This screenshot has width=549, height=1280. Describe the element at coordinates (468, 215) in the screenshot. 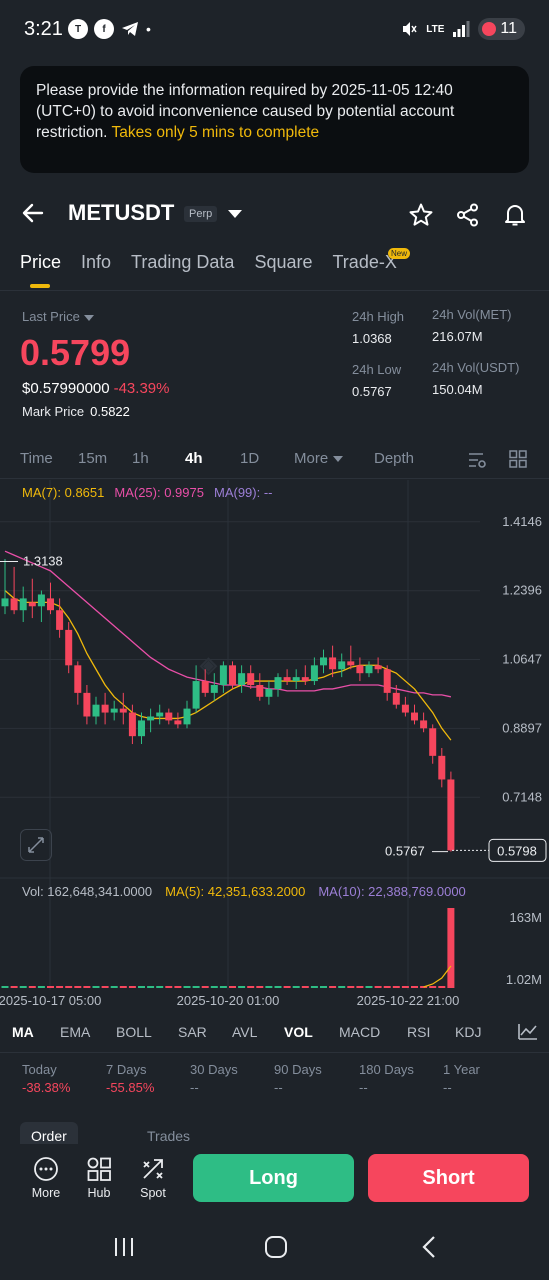

I see `share-icon` at that location.